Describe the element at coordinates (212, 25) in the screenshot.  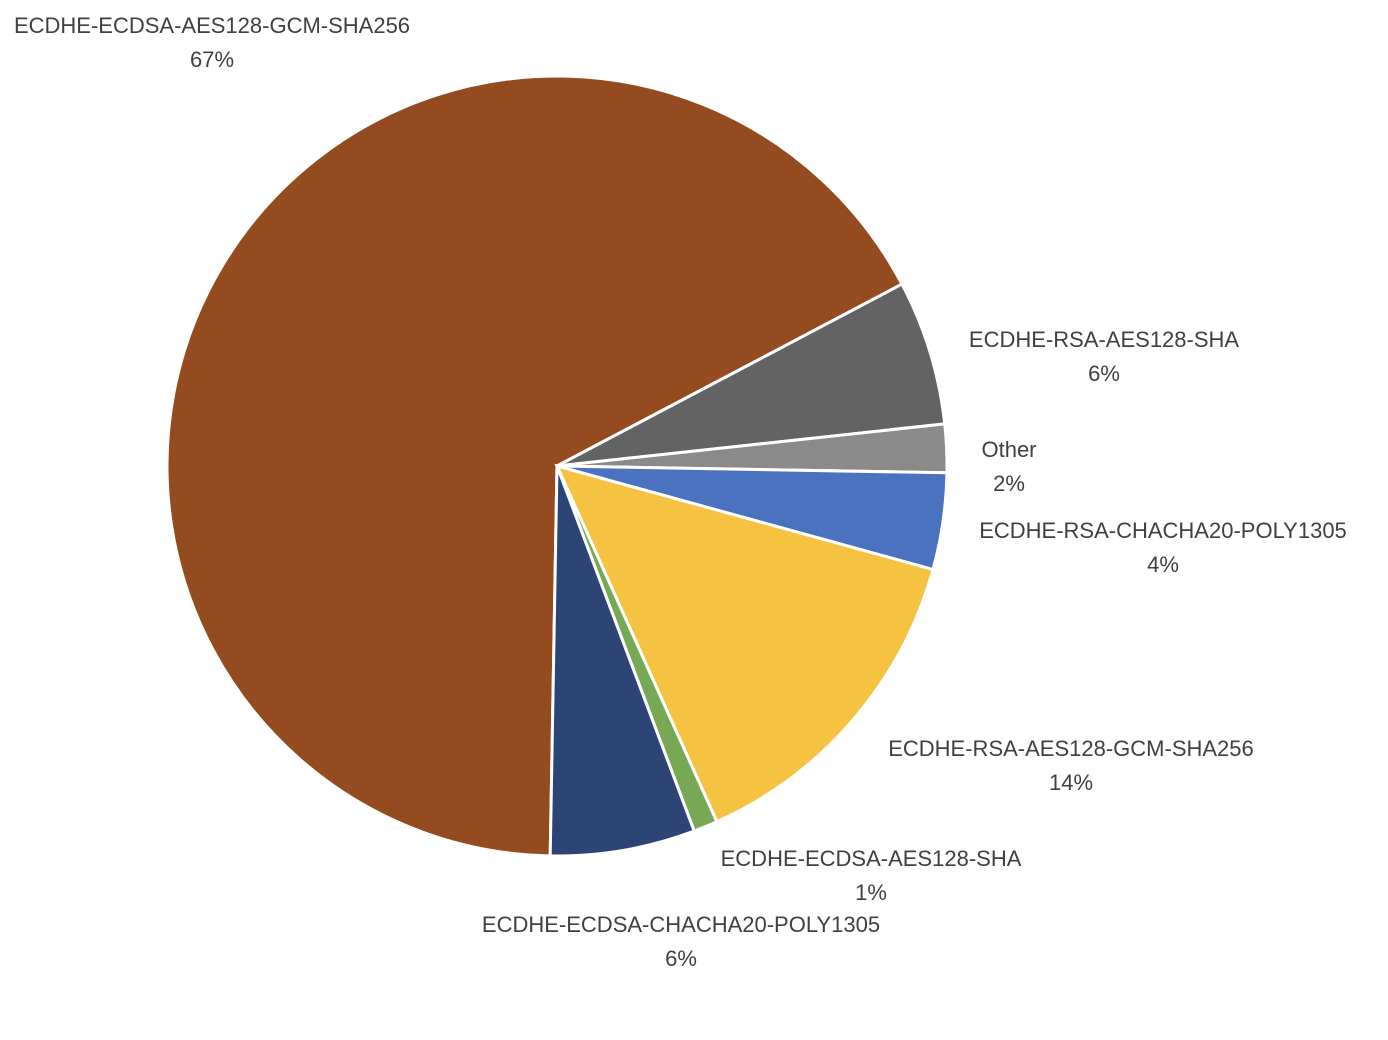
I see `slice-label: ECDHE-ECDSA-AES128-GCM-SHA256` at that location.